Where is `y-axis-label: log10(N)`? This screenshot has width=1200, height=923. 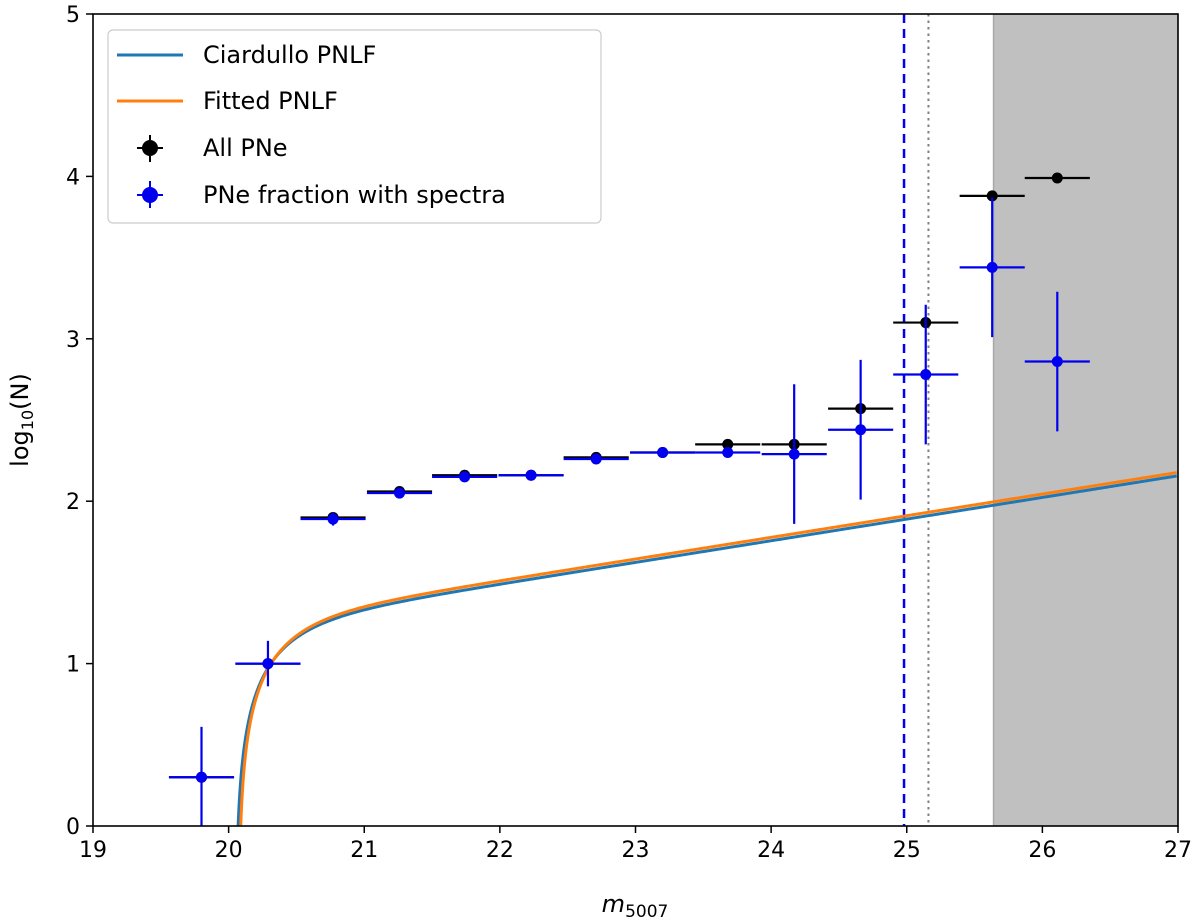 y-axis-label: log10(N) is located at coordinates (21, 420).